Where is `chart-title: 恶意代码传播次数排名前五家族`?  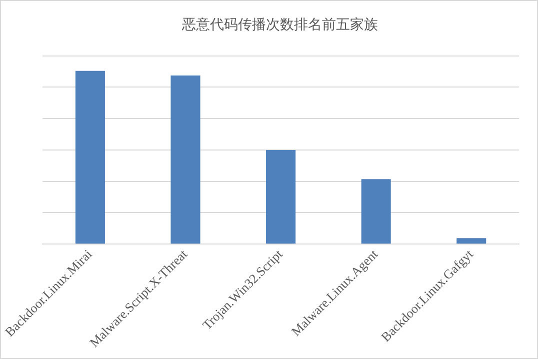
chart-title: 恶意代码传播次数排名前五家族 is located at coordinates (279, 25).